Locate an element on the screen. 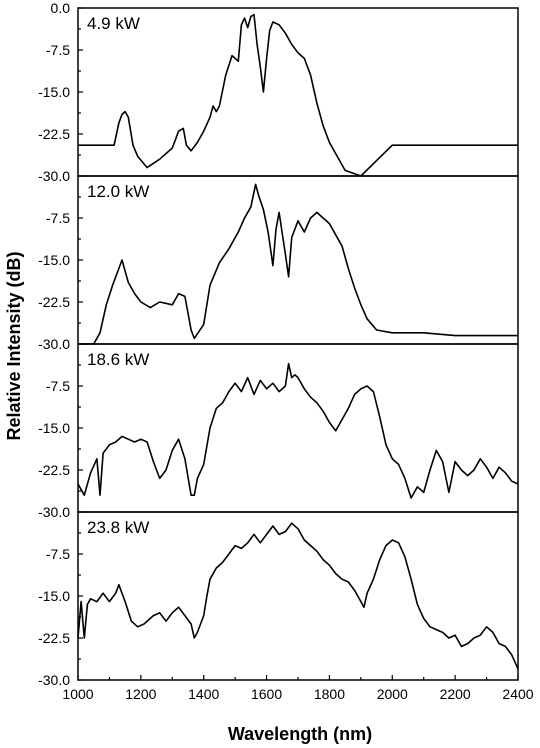 The image size is (540, 748). x-tick-label: 1600 is located at coordinates (266, 694).